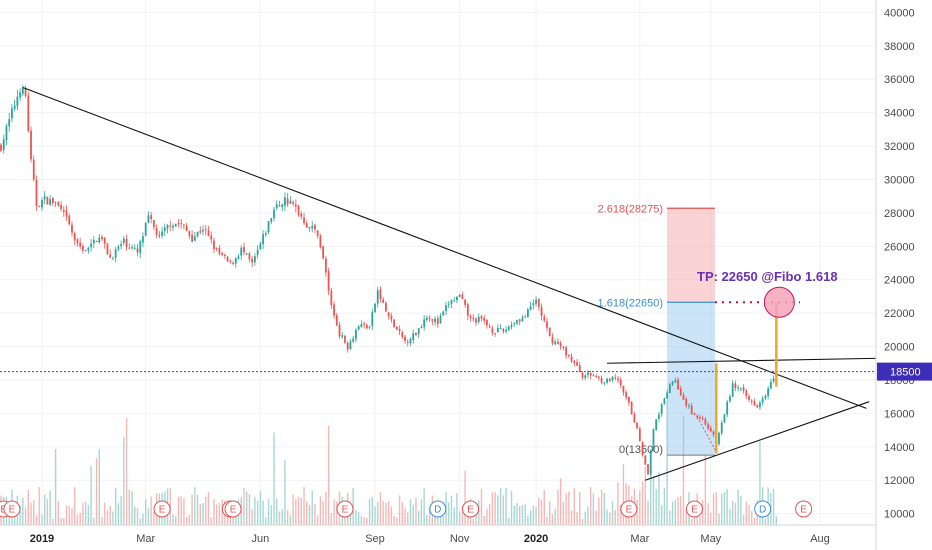 This screenshot has width=932, height=550. I want to click on fib-0-label: 0(13500), so click(641, 450).